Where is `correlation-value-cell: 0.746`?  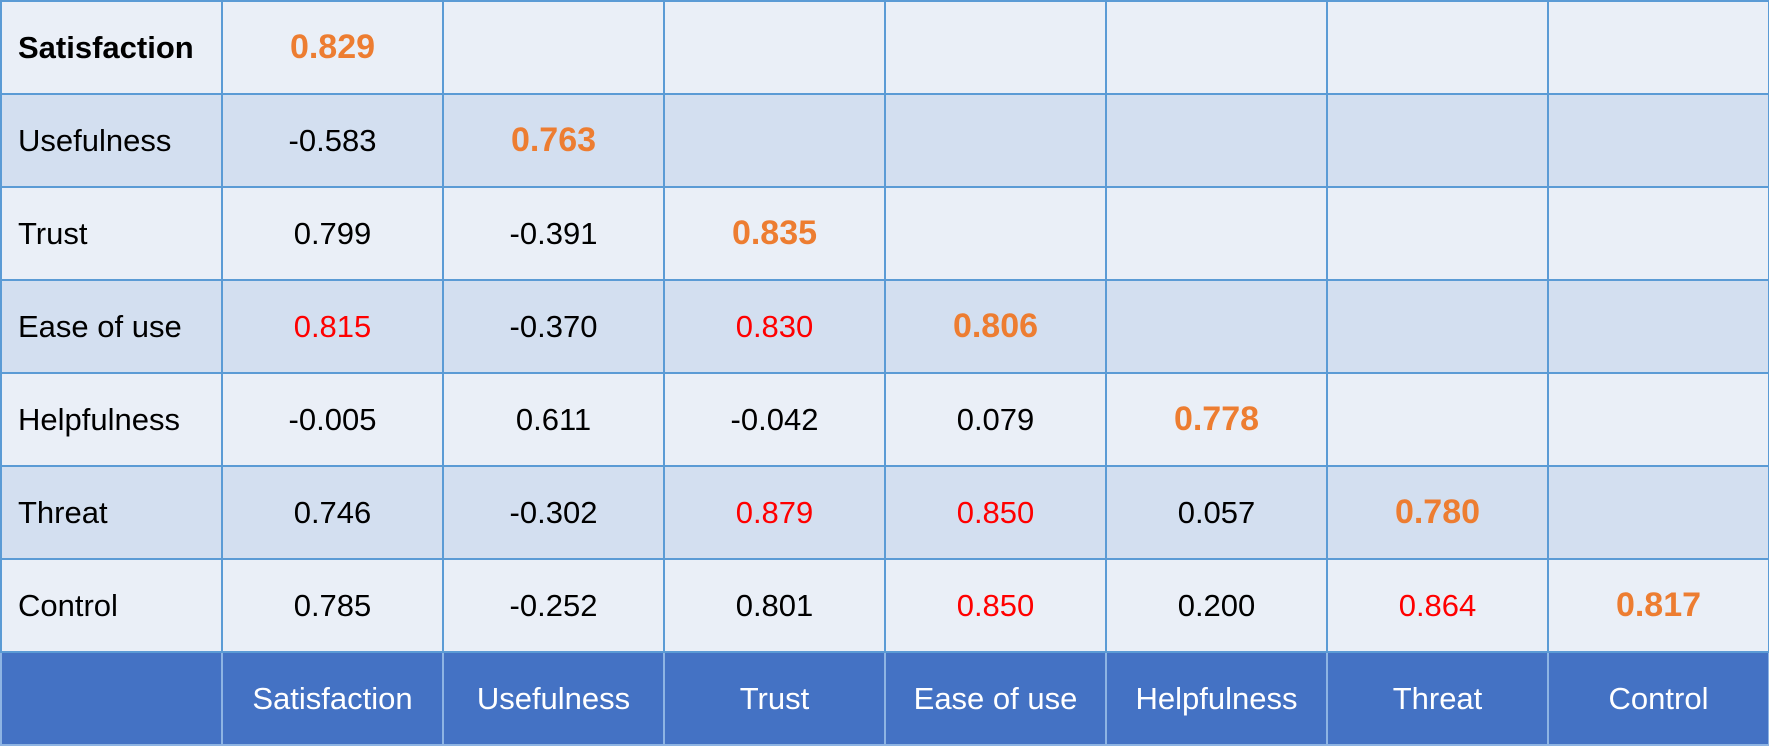 correlation-value-cell: 0.746 is located at coordinates (332, 512).